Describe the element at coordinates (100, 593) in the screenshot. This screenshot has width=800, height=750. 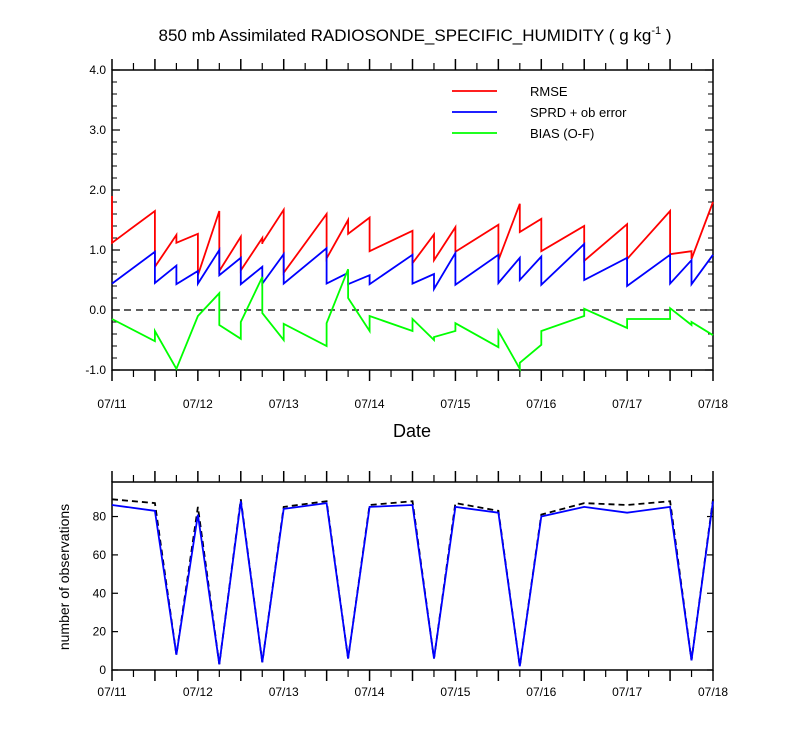
I see `bottom-y-tick-label: 40` at that location.